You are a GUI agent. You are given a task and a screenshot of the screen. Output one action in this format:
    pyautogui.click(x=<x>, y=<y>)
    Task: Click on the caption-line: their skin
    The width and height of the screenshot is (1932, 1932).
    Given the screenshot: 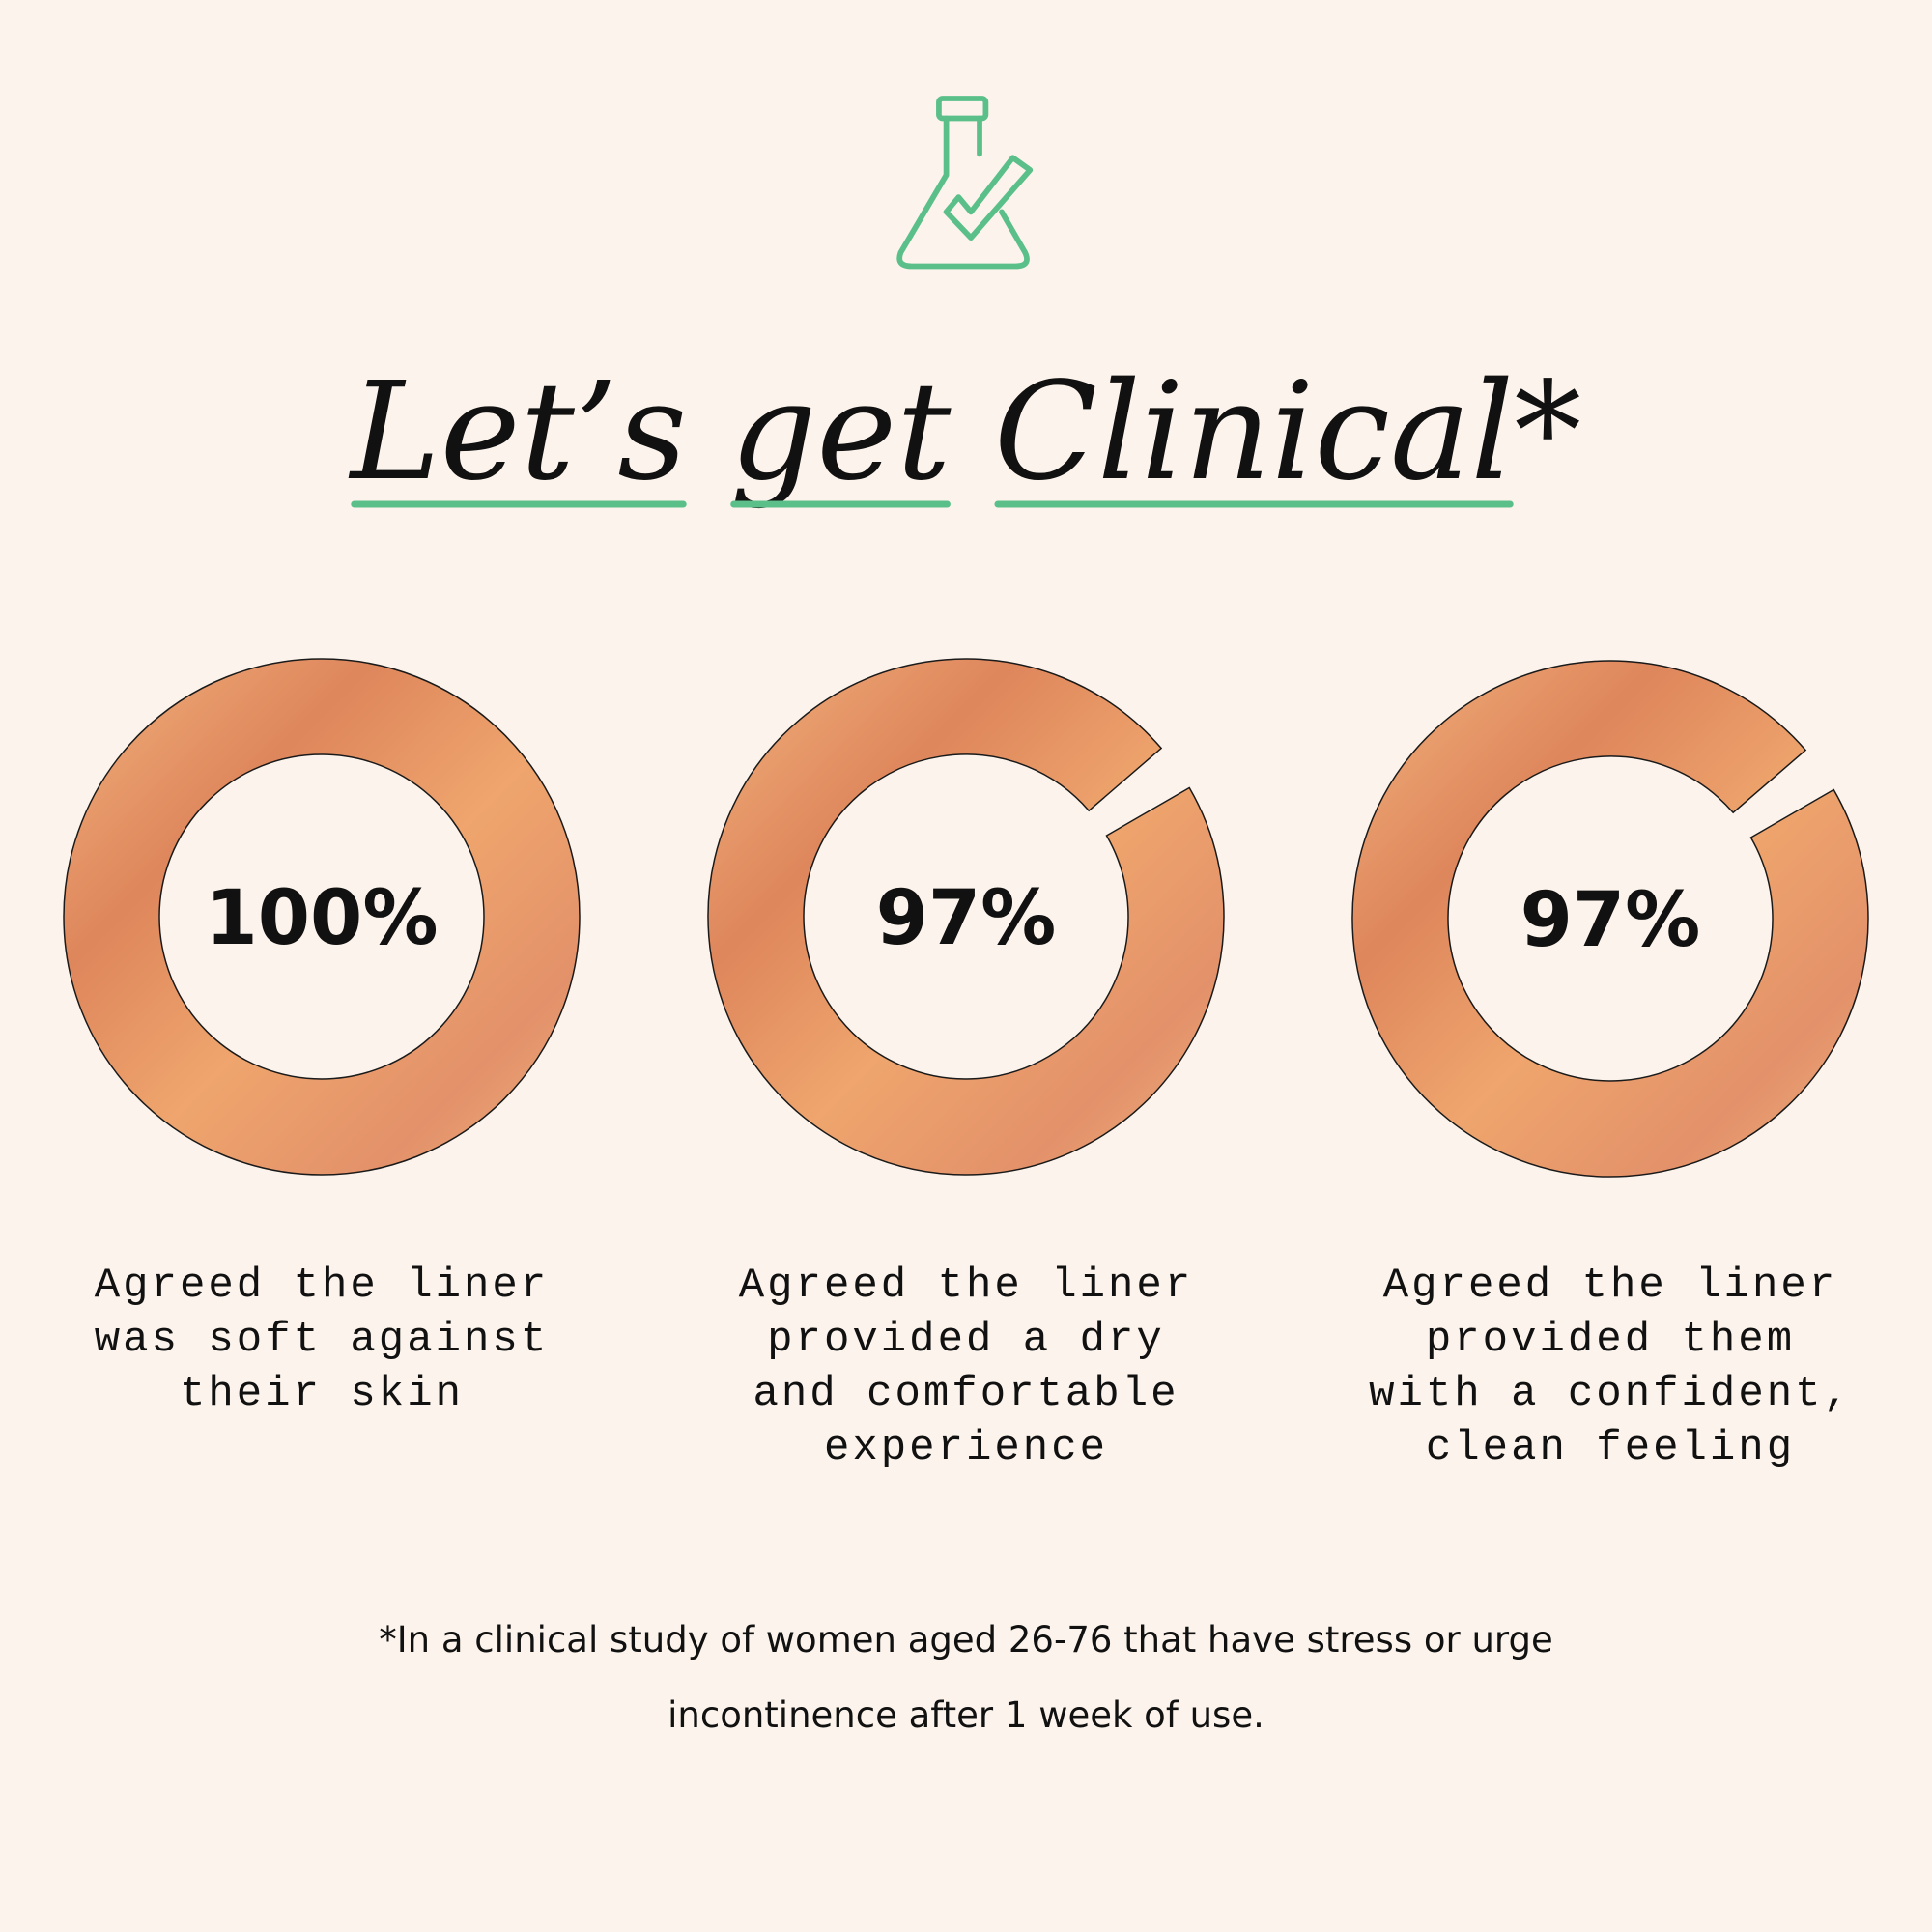 What is the action you would take?
    pyautogui.click(x=322, y=1394)
    